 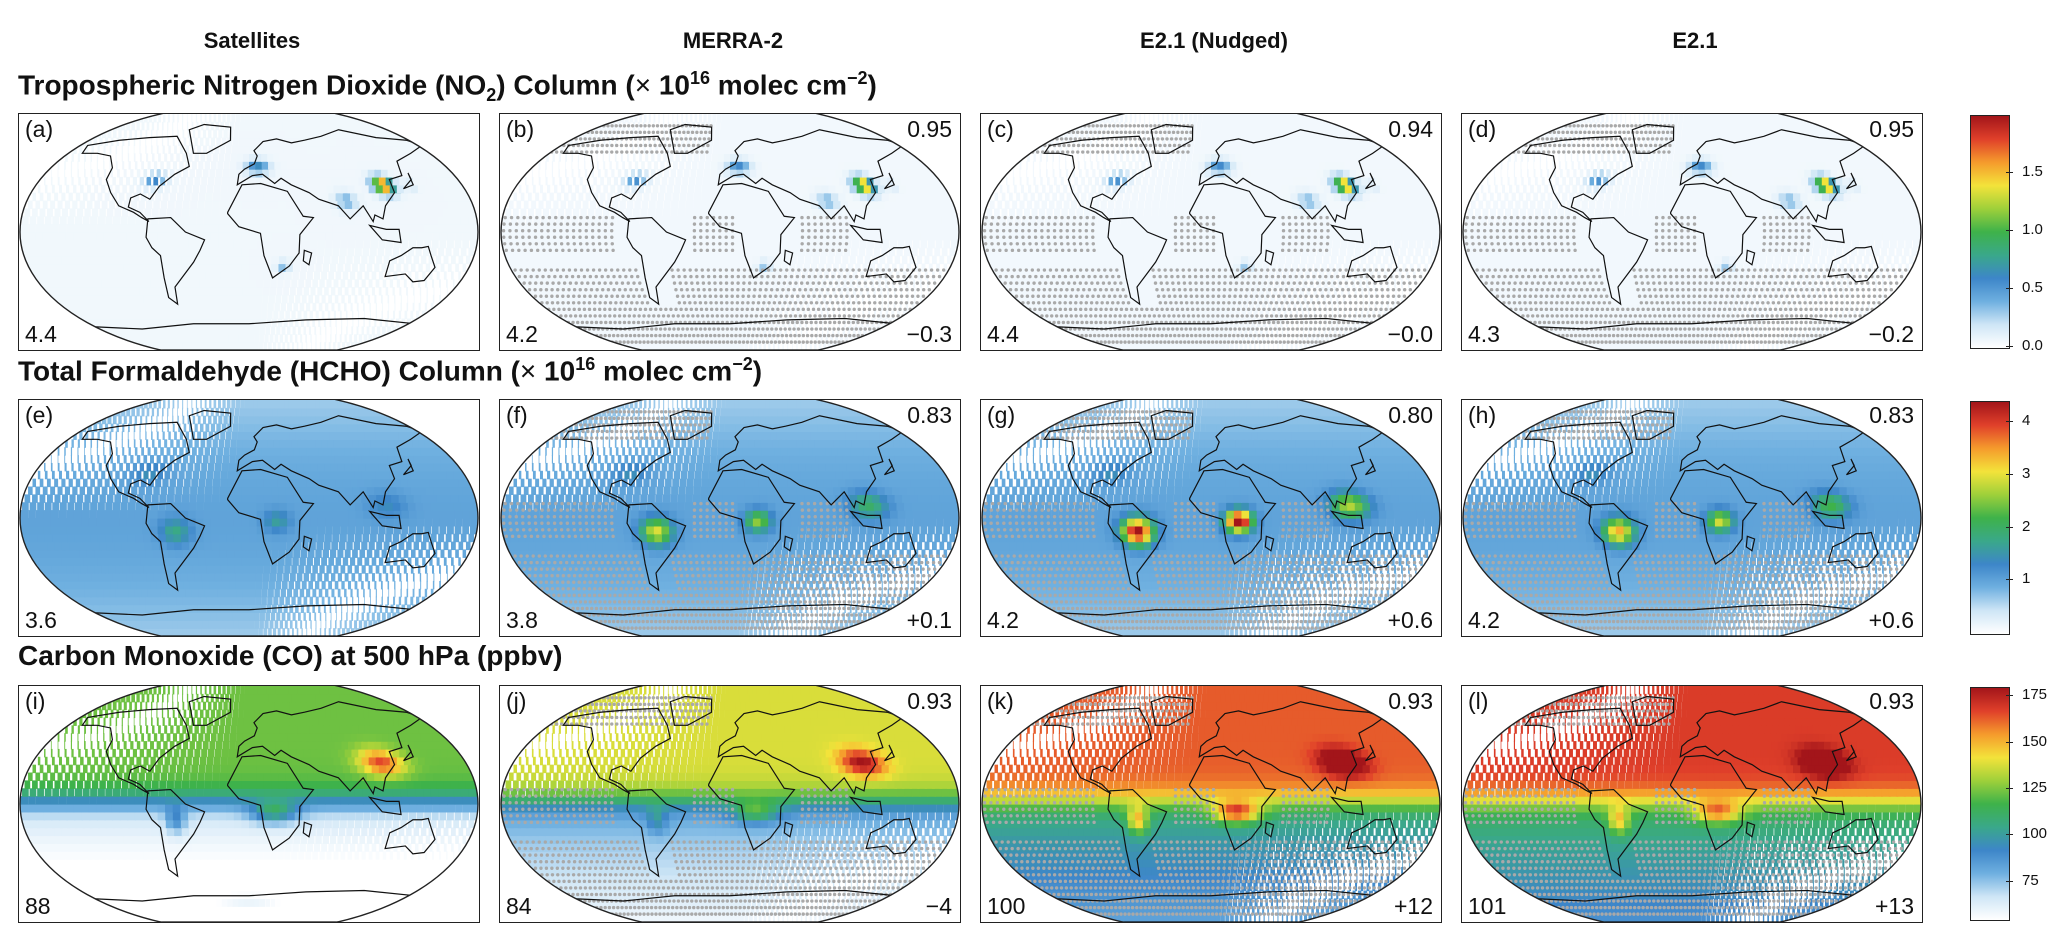 What do you see at coordinates (39, 415) in the screenshot?
I see `panel-label: (e)` at bounding box center [39, 415].